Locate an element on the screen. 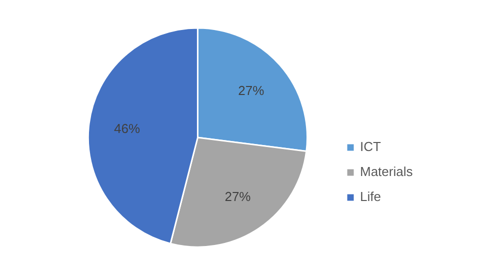 This screenshot has height=274, width=493. data-label: 46% is located at coordinates (127, 128).